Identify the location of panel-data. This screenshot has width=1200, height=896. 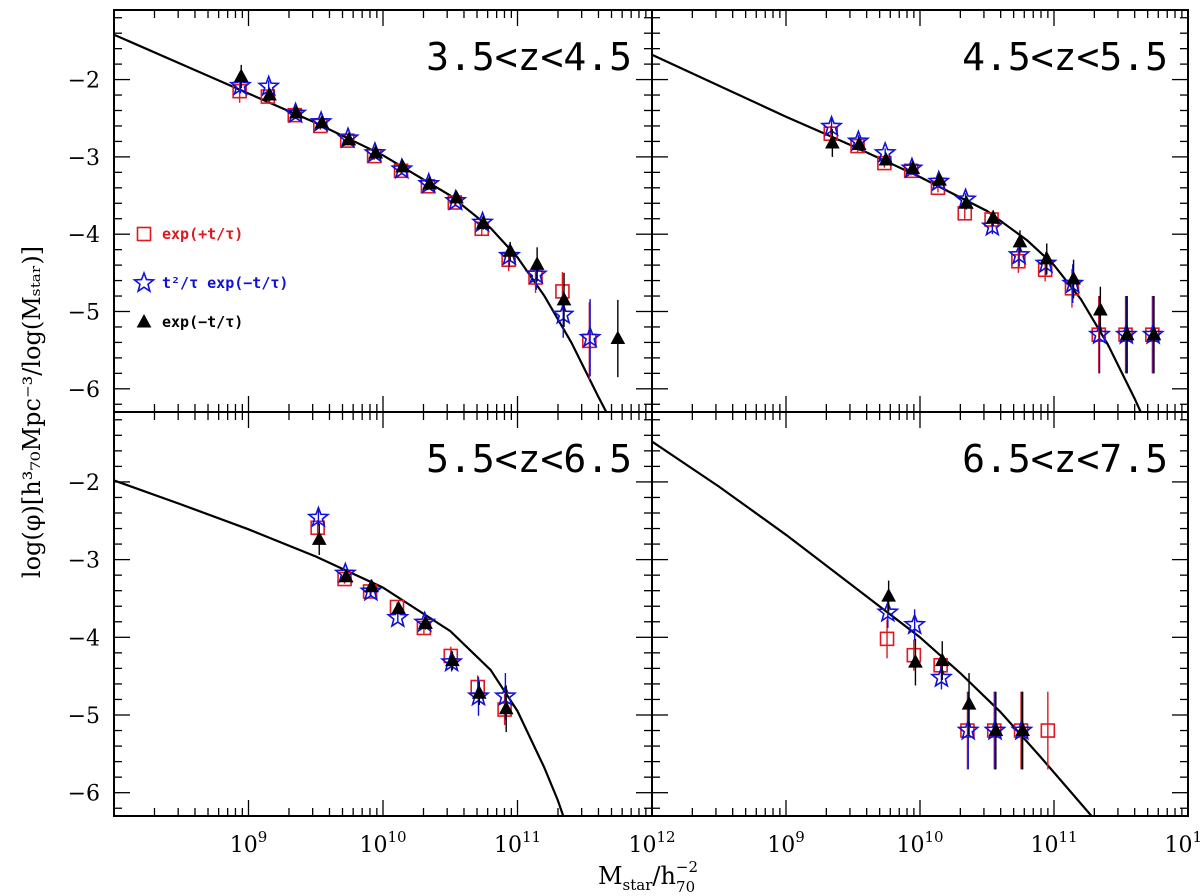
(339, 647).